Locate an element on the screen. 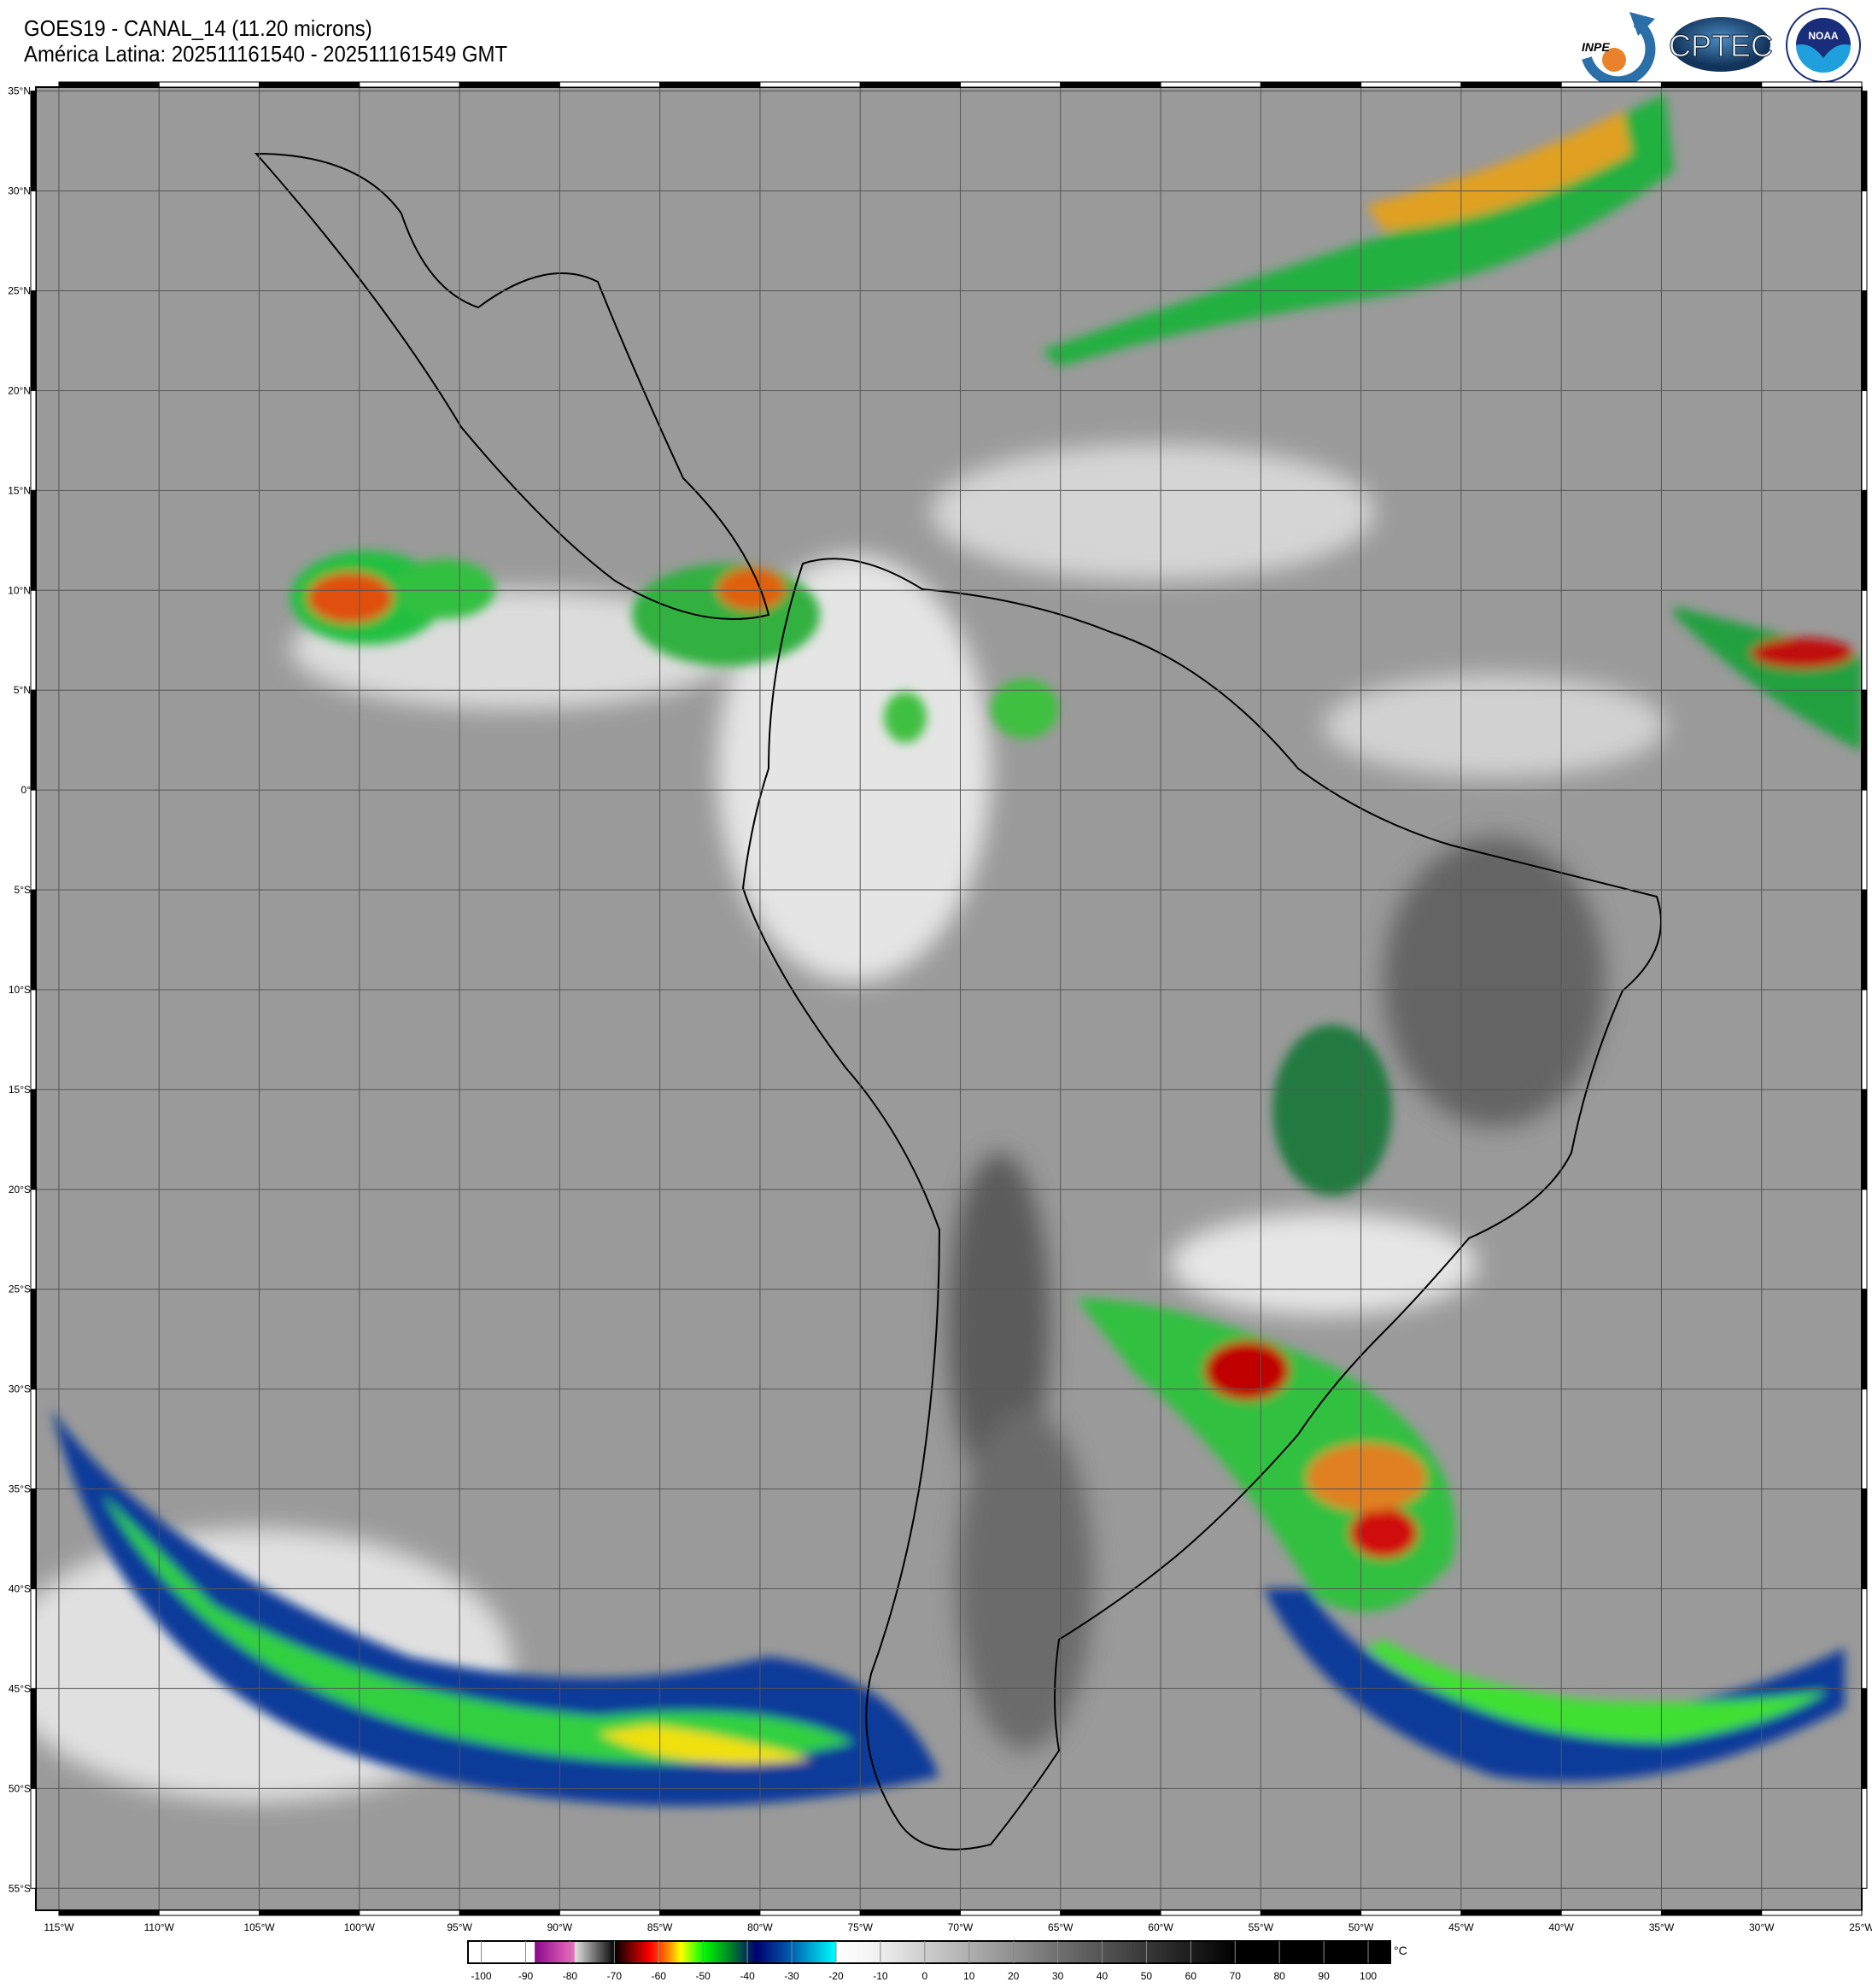 This screenshot has height=1988, width=1872. lon-tick-label: 115°W is located at coordinates (59, 1927).